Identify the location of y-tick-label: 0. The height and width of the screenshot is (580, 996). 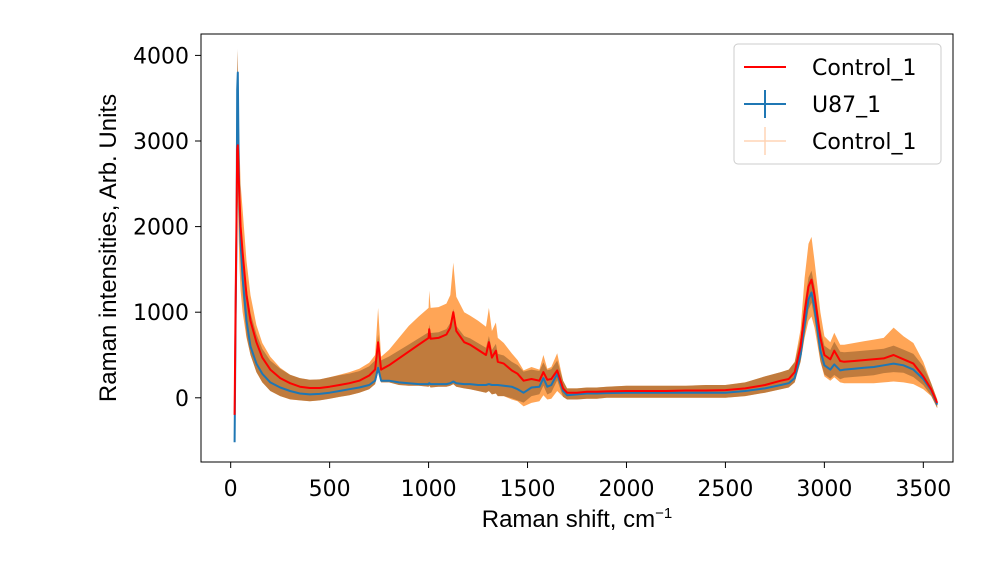
(182, 399).